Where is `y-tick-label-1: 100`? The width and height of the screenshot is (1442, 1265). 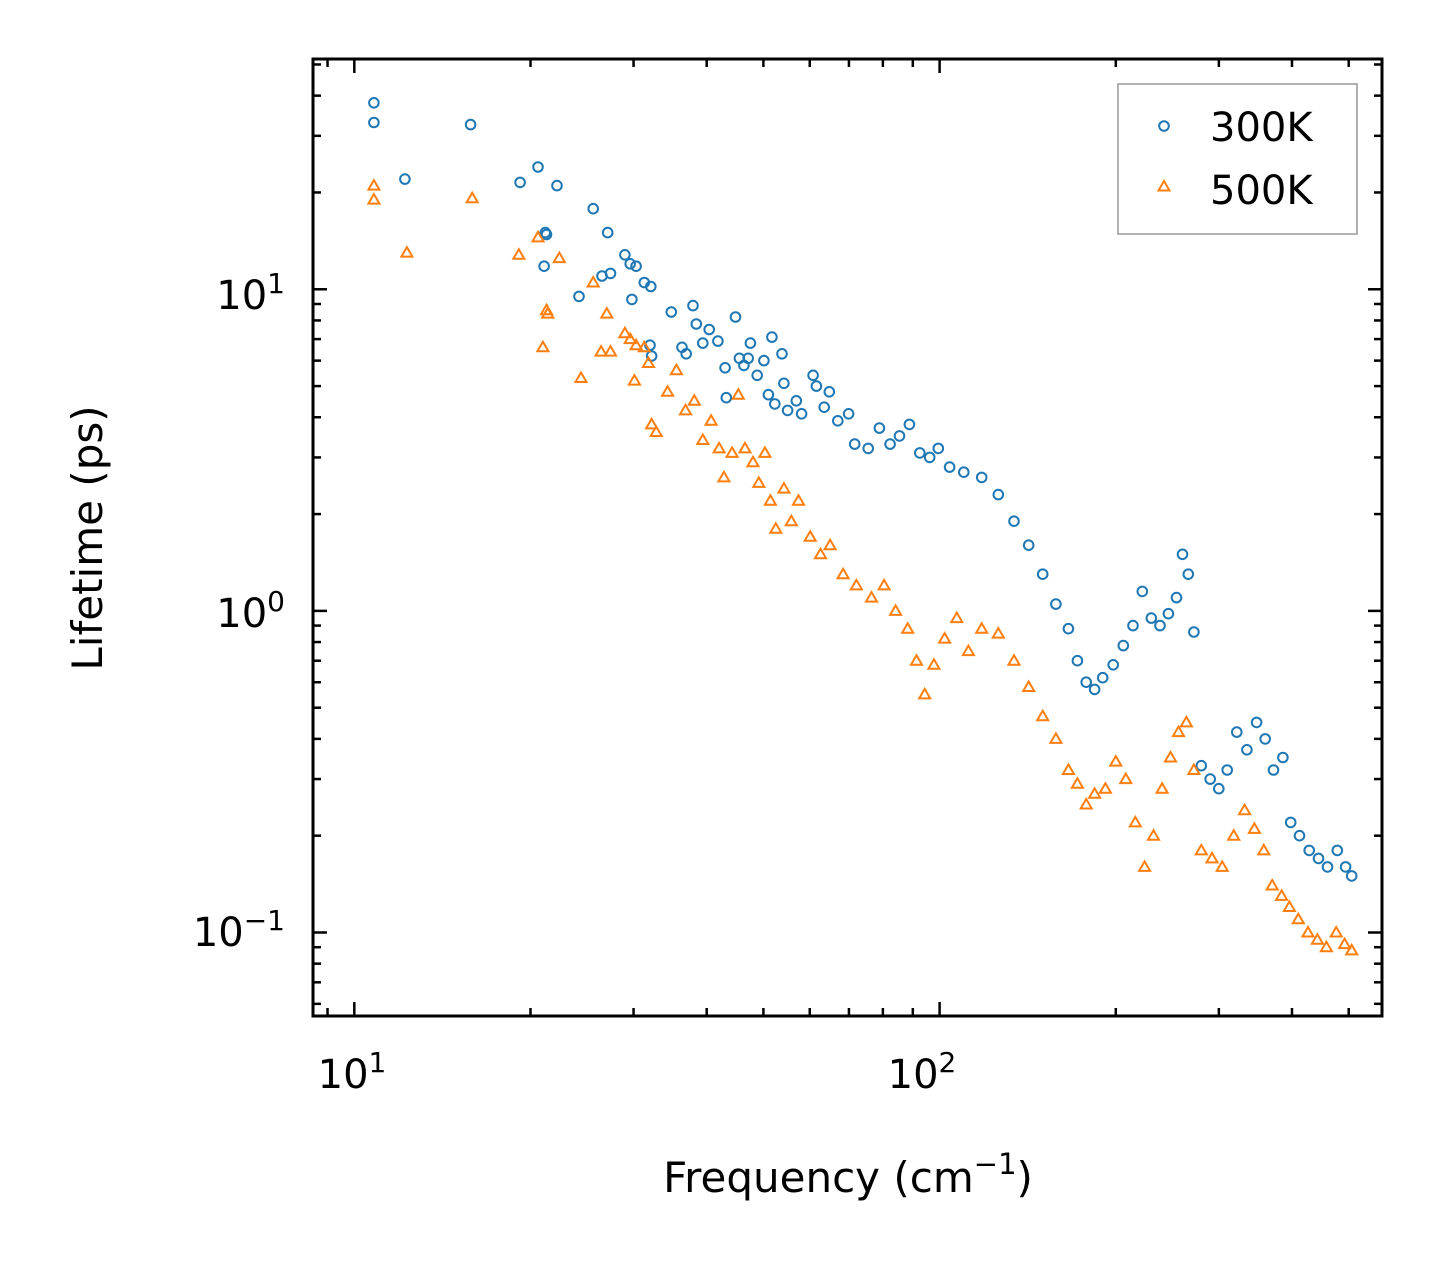
y-tick-label-1: 100 is located at coordinates (250, 611).